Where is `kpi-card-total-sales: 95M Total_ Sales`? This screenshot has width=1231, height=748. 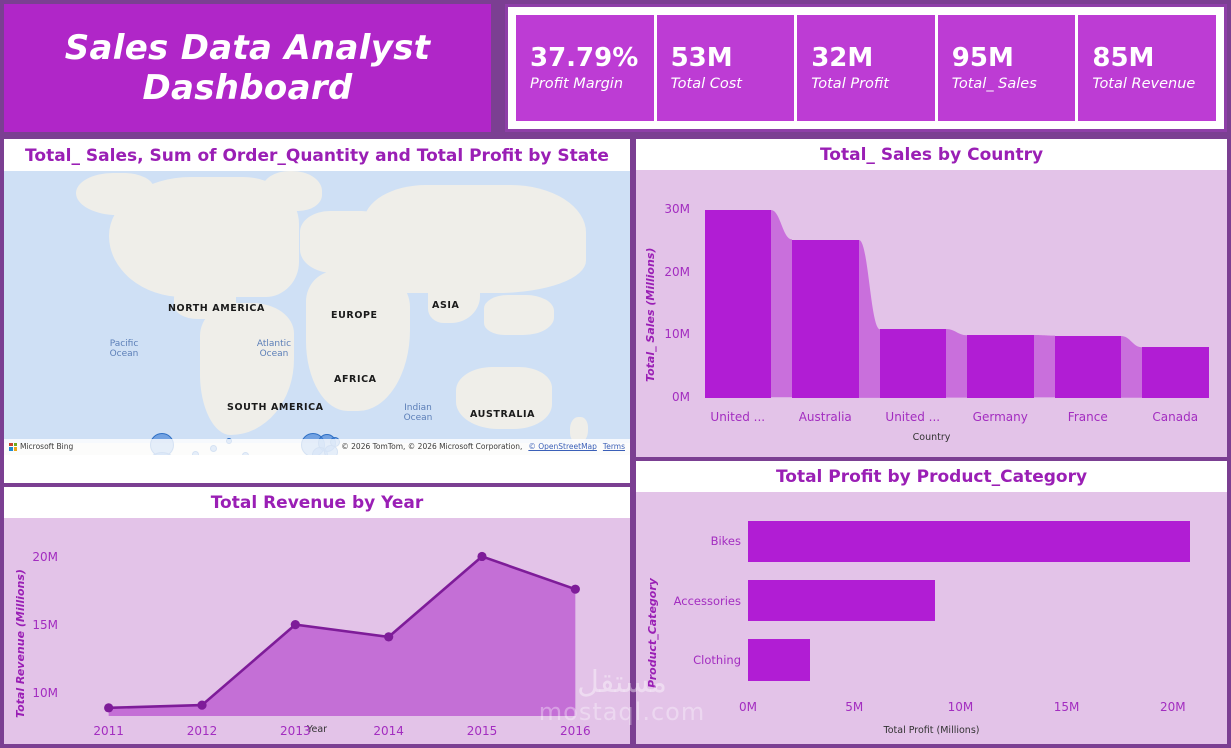
kpi-card-total-sales: 95M Total_ Sales is located at coordinates (1008, 68).